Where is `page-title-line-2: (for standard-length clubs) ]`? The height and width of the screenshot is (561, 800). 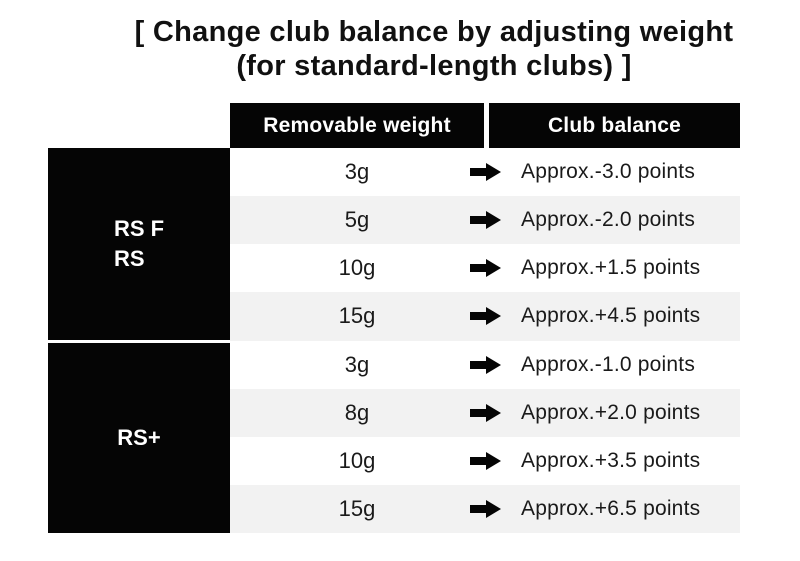 page-title-line-2: (for standard-length clubs) ] is located at coordinates (434, 66).